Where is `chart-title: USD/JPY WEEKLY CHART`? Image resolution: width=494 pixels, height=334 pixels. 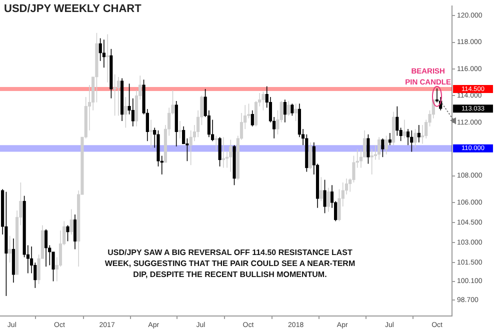 chart-title: USD/JPY WEEKLY CHART is located at coordinates (73, 9).